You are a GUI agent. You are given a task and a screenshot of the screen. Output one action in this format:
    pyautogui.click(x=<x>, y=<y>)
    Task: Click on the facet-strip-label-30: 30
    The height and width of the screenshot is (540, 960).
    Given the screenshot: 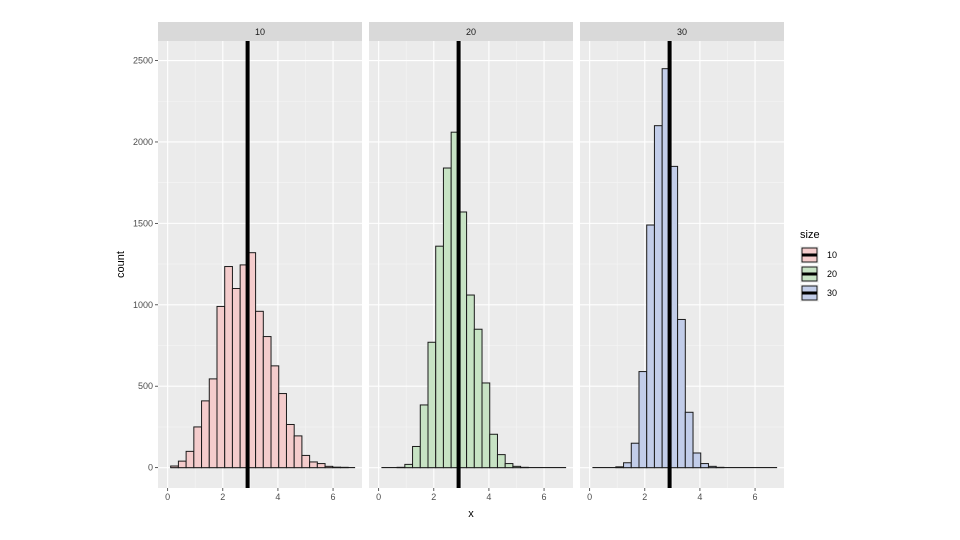 What is the action you would take?
    pyautogui.click(x=682, y=32)
    